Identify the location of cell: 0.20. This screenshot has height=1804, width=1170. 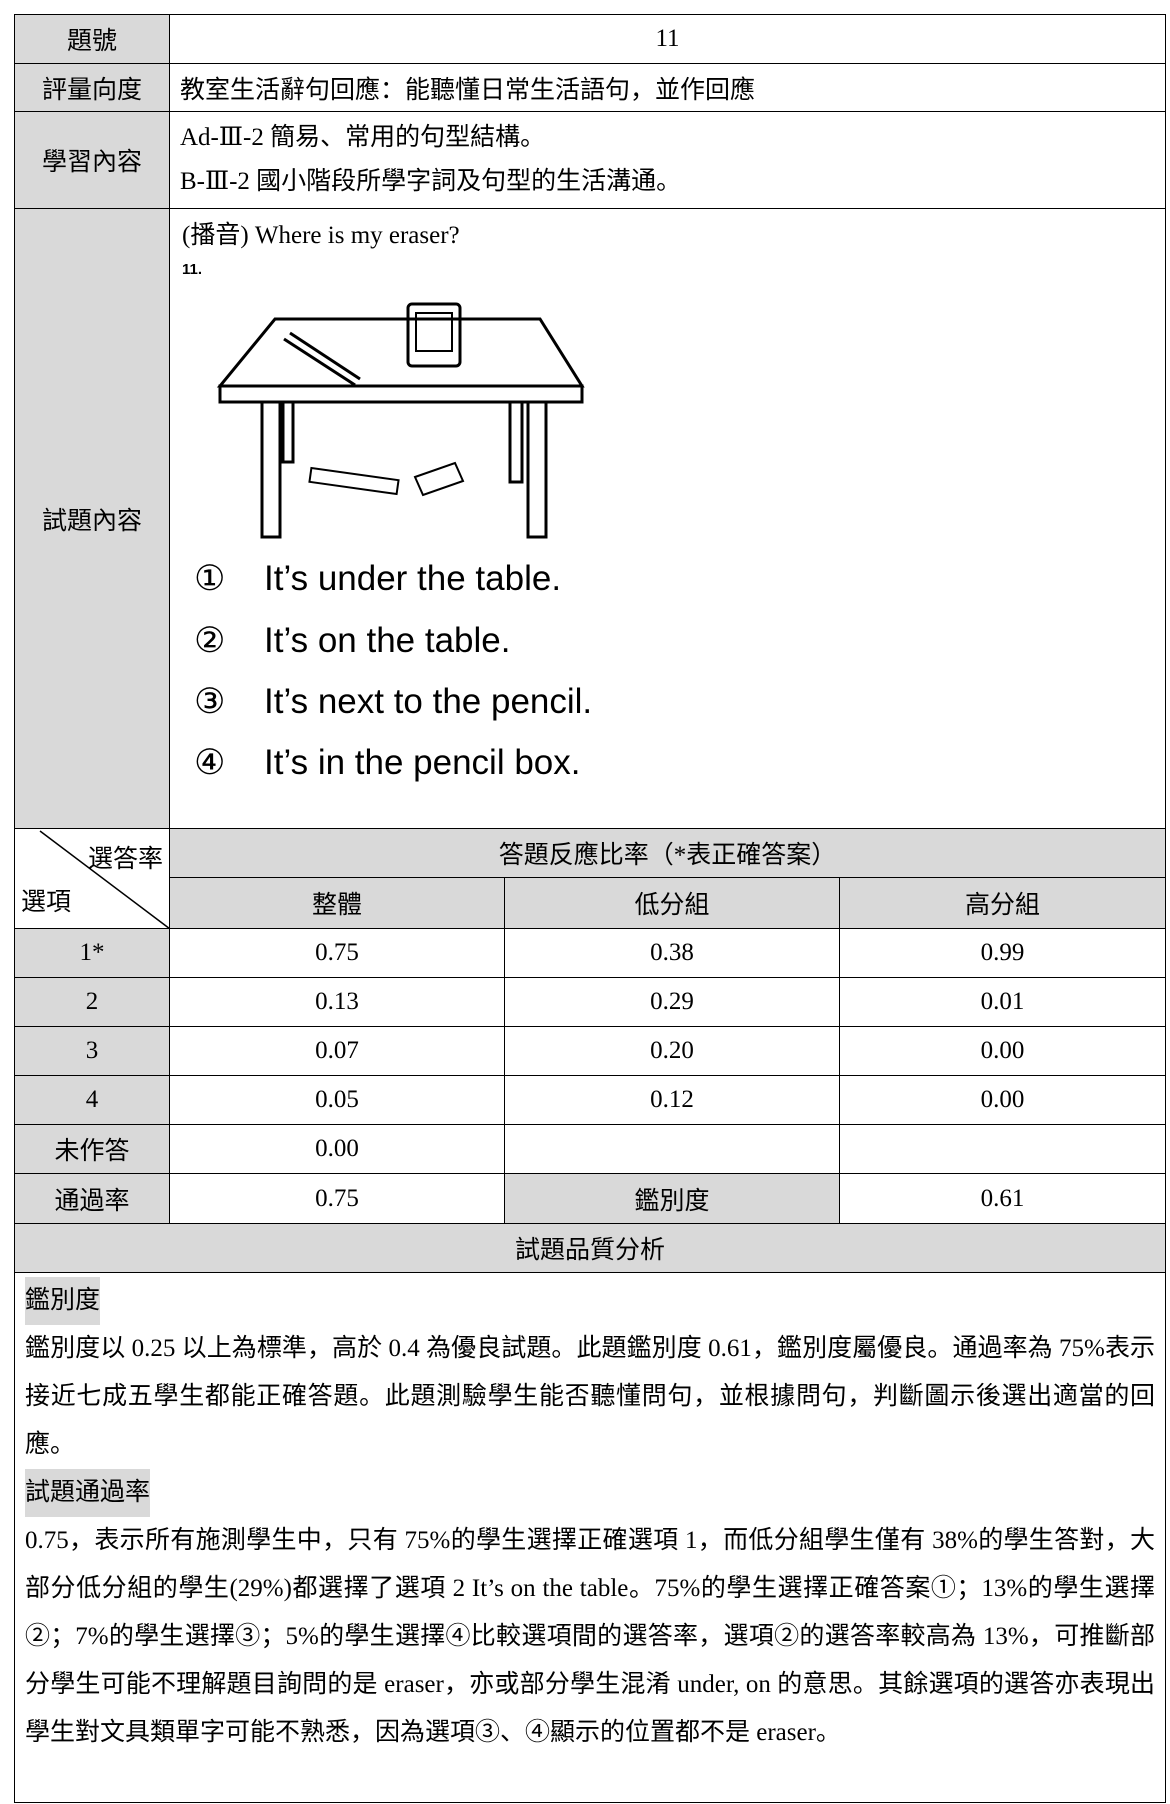
(672, 1051).